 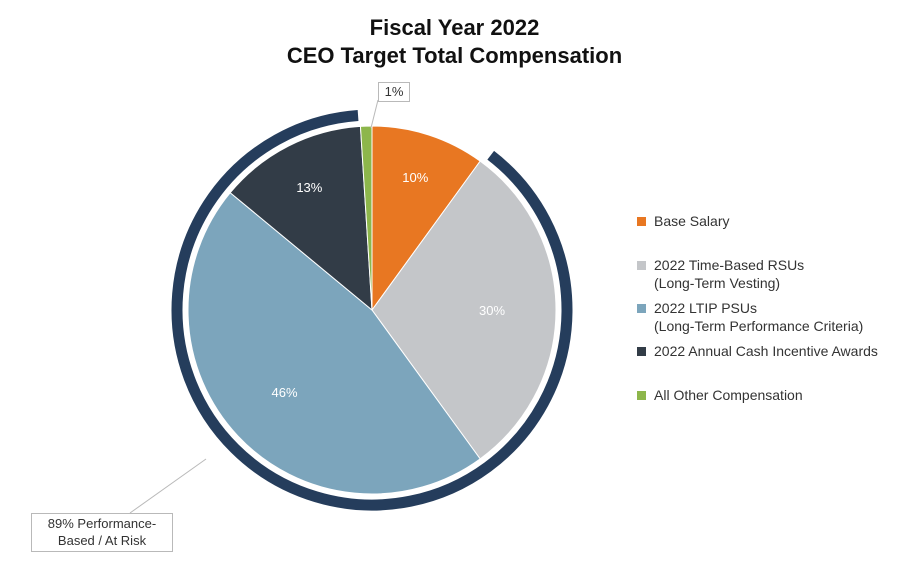 I want to click on callout-leader-one-percent, so click(x=374, y=114).